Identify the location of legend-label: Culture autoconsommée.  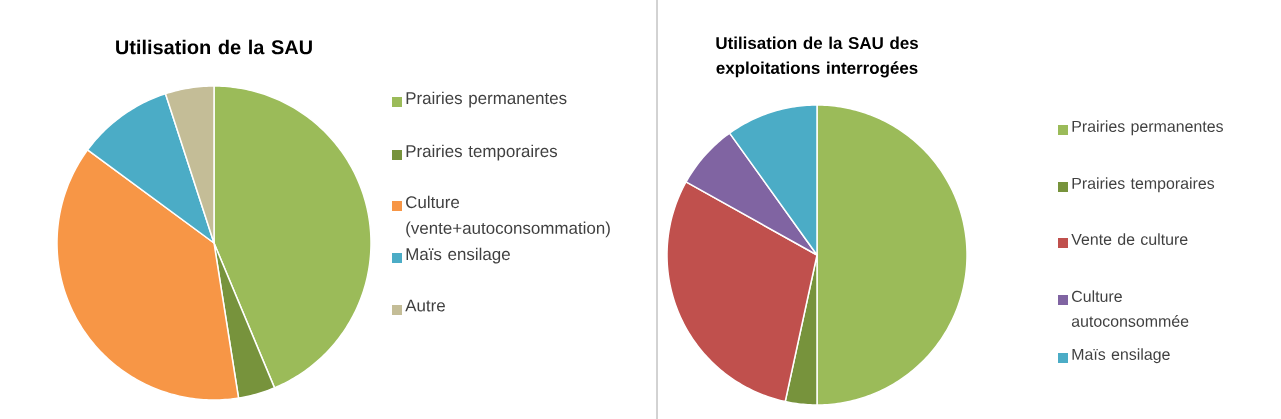
(1130, 308).